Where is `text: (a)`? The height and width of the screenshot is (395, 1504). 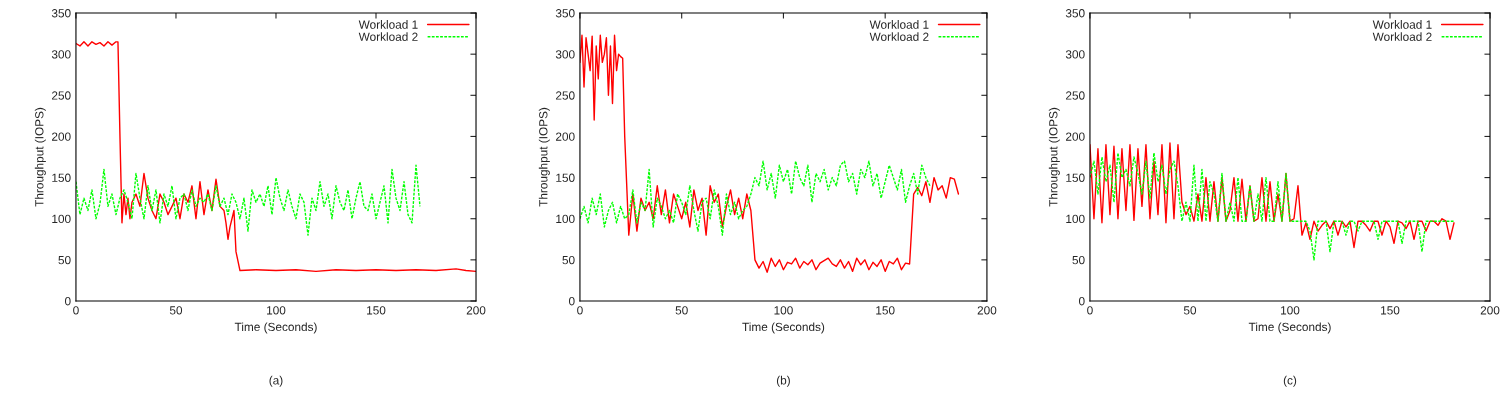
text: (a) is located at coordinates (276, 381).